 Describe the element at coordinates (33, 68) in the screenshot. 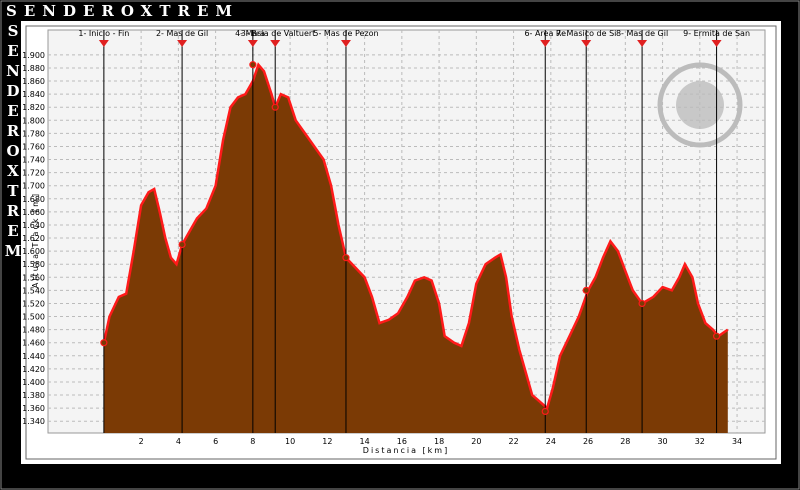

I see `y-tick-label: 1.880` at that location.